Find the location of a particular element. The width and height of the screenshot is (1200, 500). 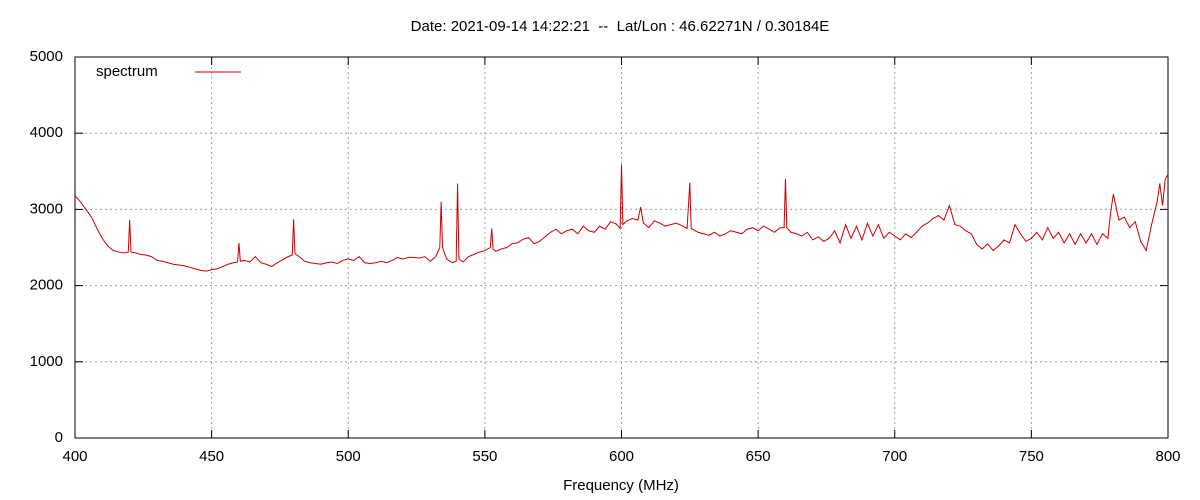

y-tick-label: 2000 is located at coordinates (46, 285).